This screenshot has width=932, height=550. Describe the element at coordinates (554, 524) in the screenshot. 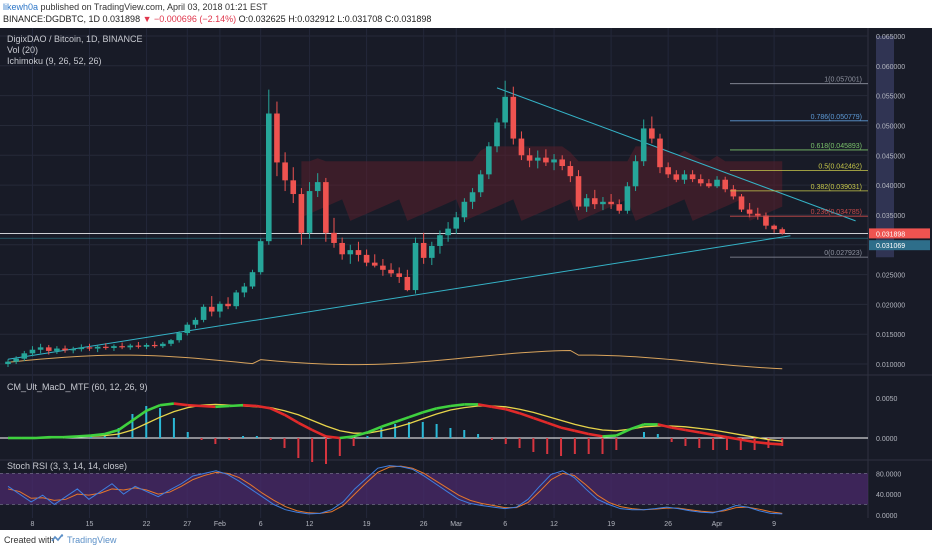

I see `x-tick-label: 12` at that location.